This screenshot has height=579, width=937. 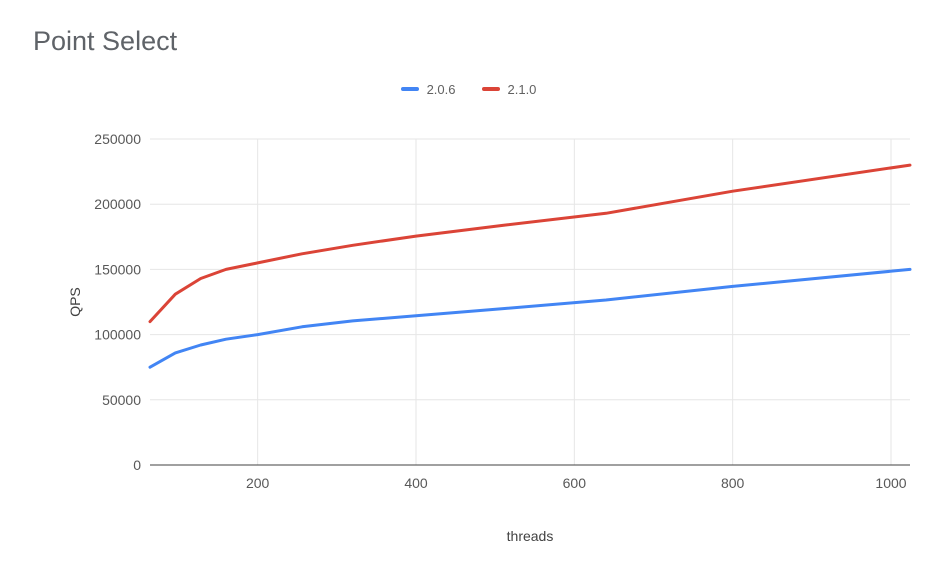 I want to click on x-tick-label: 400, so click(x=416, y=483).